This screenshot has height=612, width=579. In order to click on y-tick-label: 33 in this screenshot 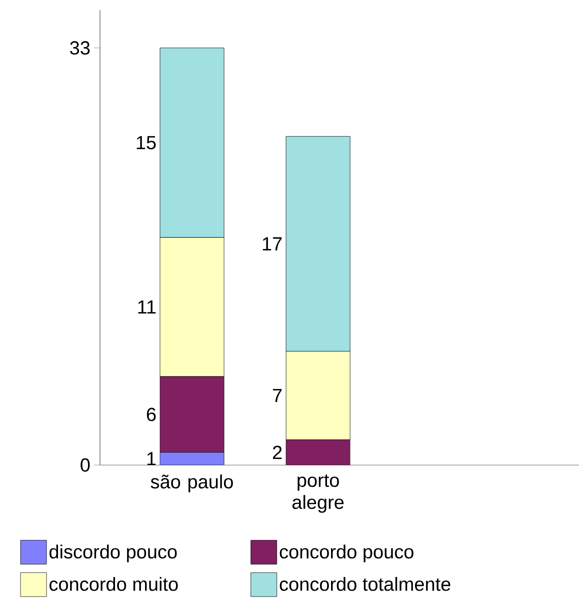, I will do `click(80, 48)`.